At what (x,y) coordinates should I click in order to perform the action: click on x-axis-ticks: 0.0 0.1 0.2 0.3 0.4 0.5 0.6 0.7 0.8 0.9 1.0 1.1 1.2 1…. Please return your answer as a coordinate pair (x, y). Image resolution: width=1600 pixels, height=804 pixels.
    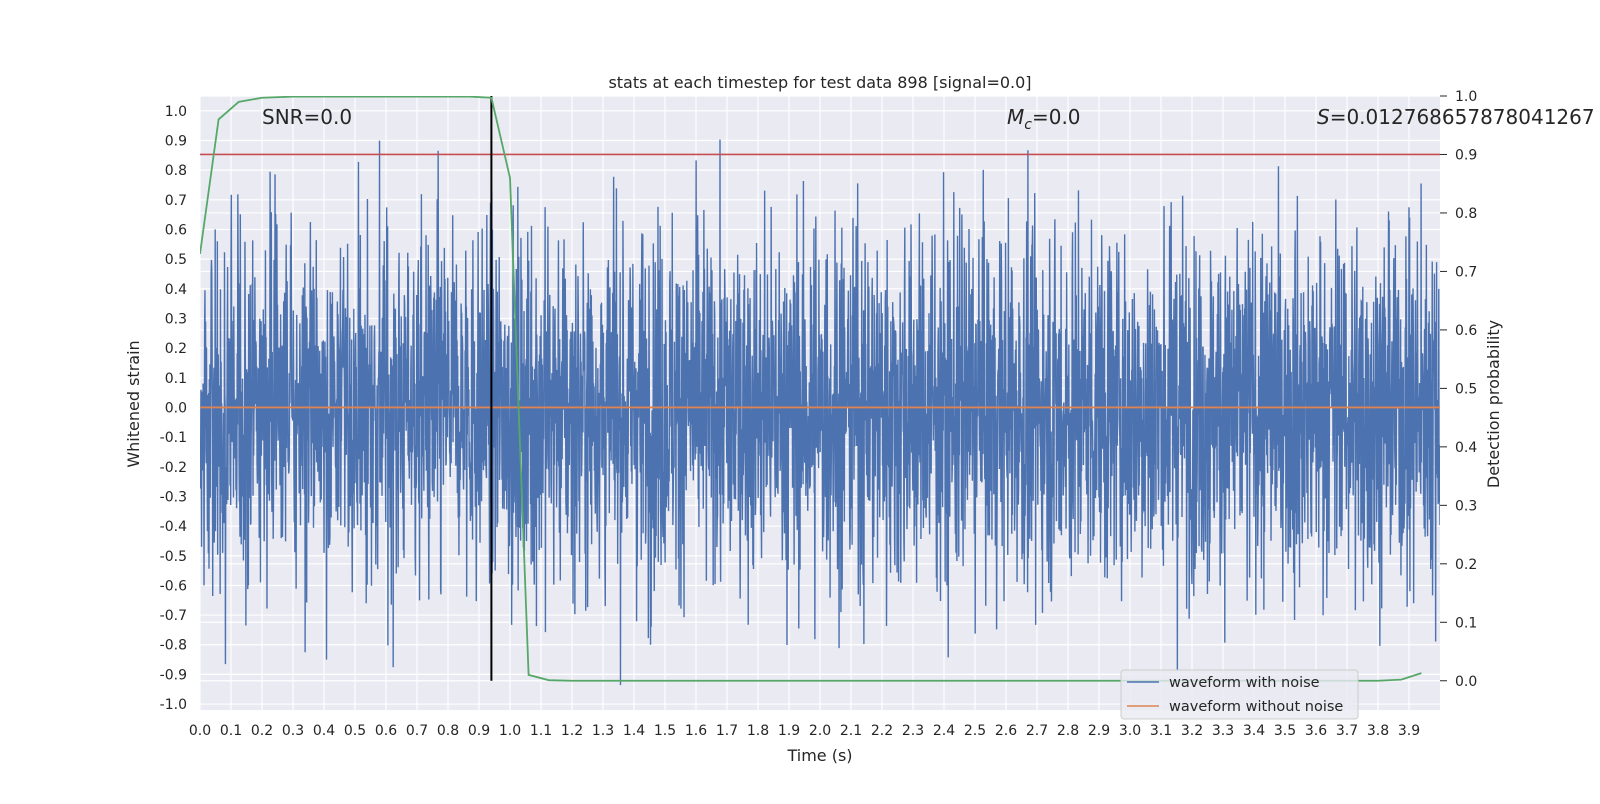
    Looking at the image, I should click on (804, 731).